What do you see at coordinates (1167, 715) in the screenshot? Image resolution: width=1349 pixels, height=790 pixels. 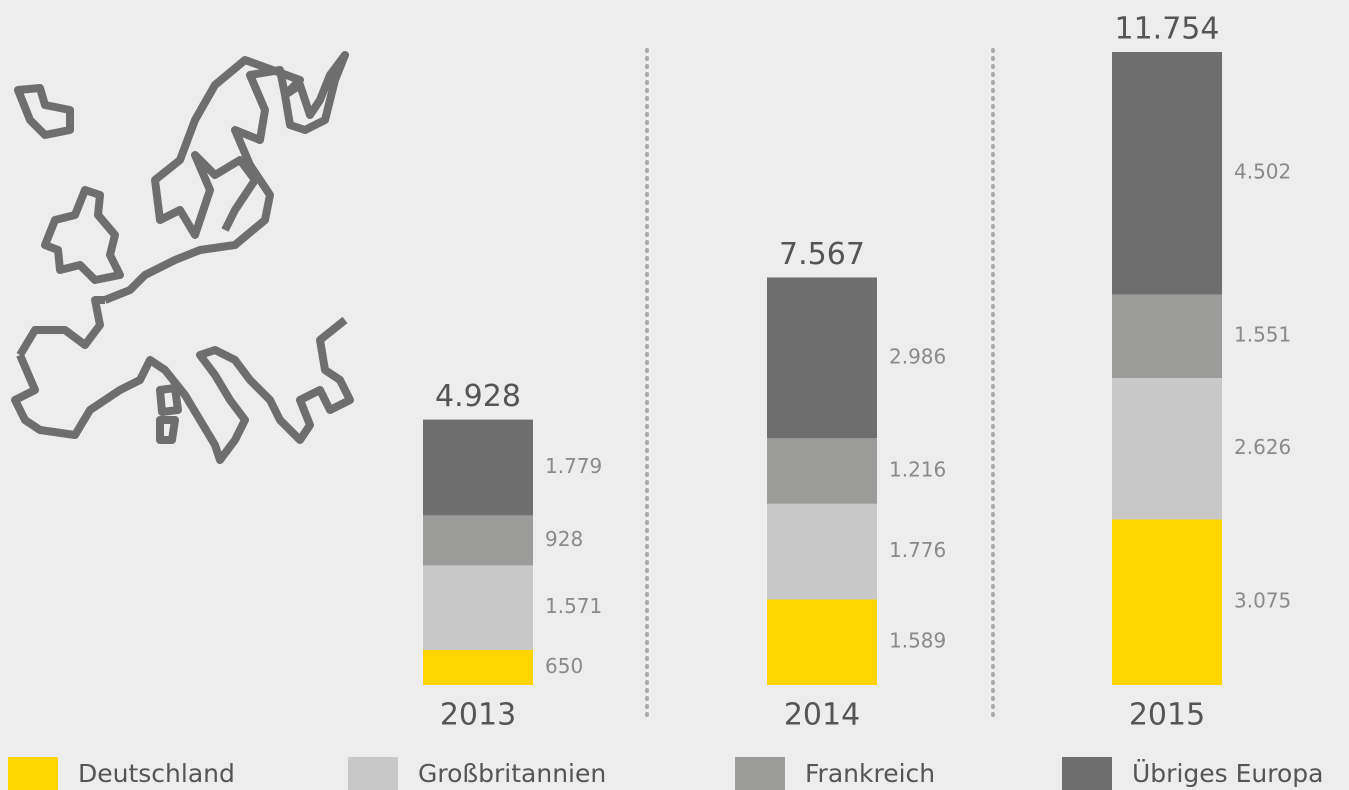 I see `x-tick-label: 2015` at bounding box center [1167, 715].